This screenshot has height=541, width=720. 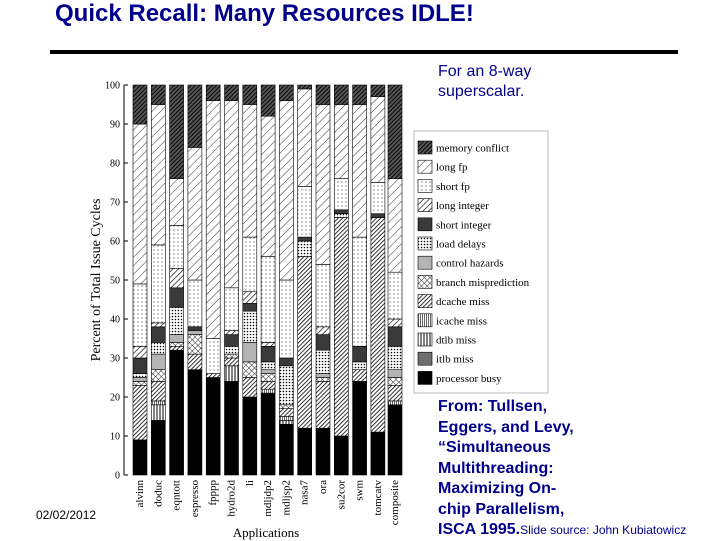 What do you see at coordinates (250, 483) in the screenshot?
I see `x-tick-label: li` at bounding box center [250, 483].